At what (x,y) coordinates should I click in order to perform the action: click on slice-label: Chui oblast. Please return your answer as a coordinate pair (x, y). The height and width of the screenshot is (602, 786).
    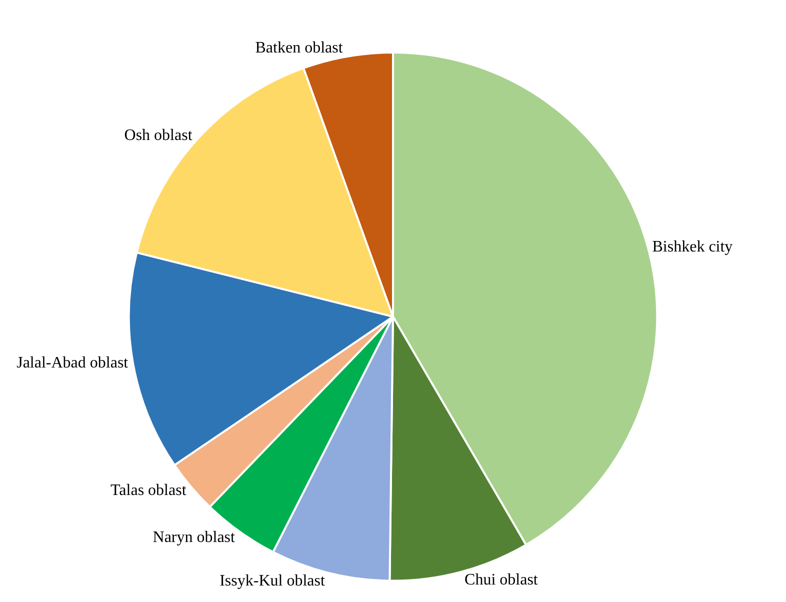
    Looking at the image, I should click on (501, 579).